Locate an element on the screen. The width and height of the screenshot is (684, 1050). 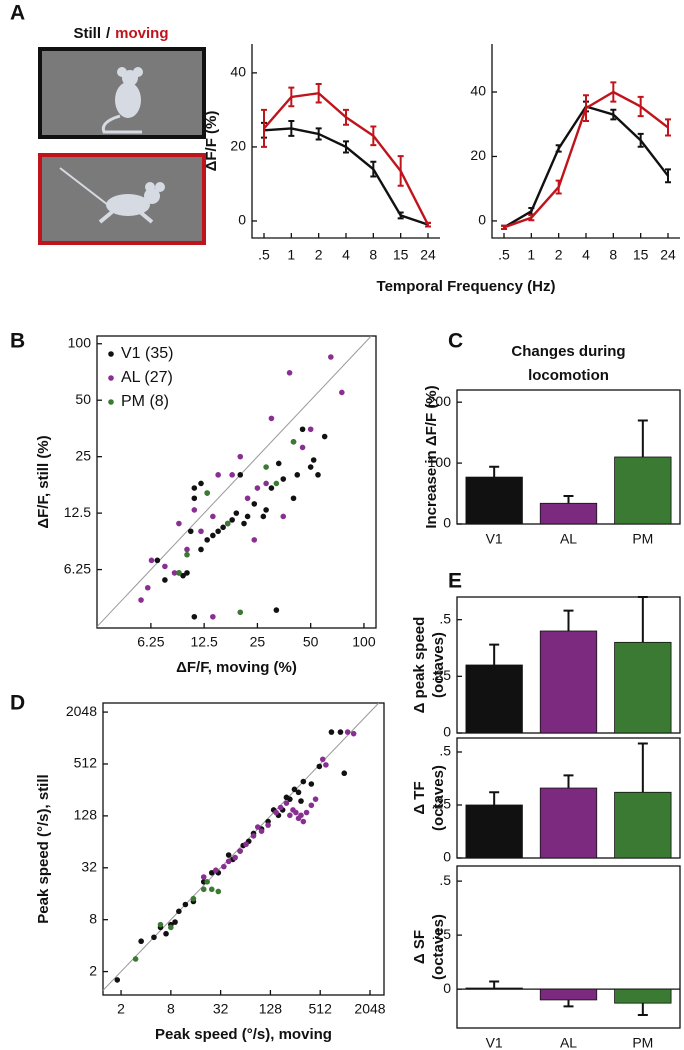
y-axis-label: Δ TF is located at coordinates (419, 797).